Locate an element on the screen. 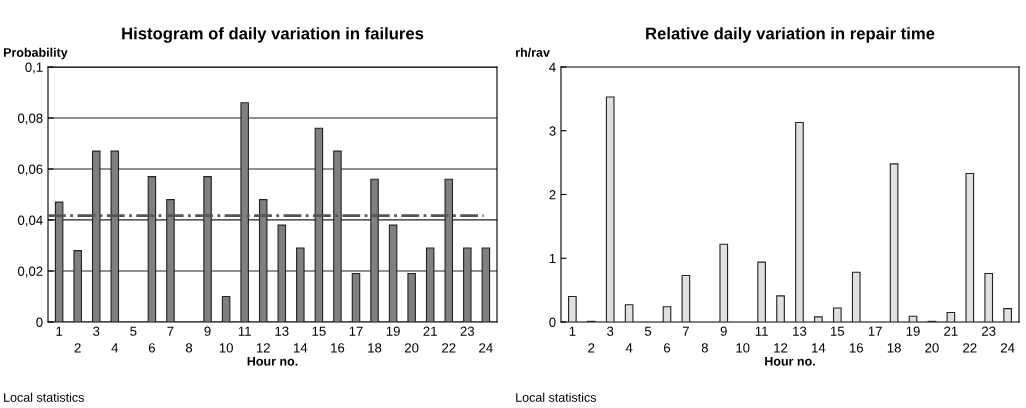 This screenshot has height=408, width=1026. y-tick-label: 3 is located at coordinates (552, 131).